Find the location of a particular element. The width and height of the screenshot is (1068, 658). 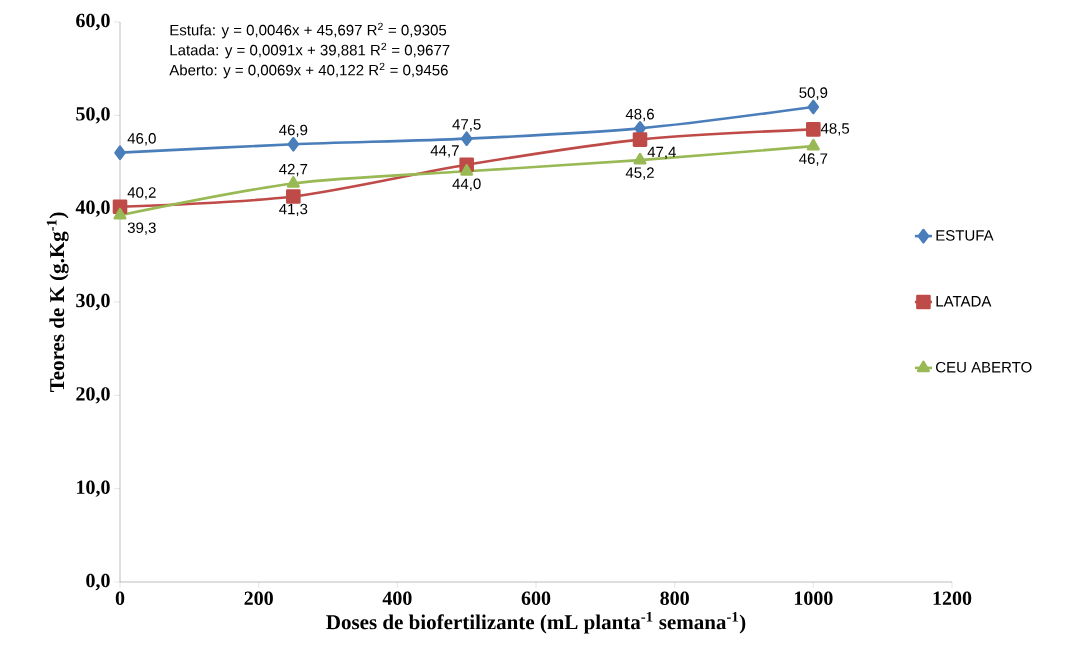

data-label: 45,2 is located at coordinates (639, 173).